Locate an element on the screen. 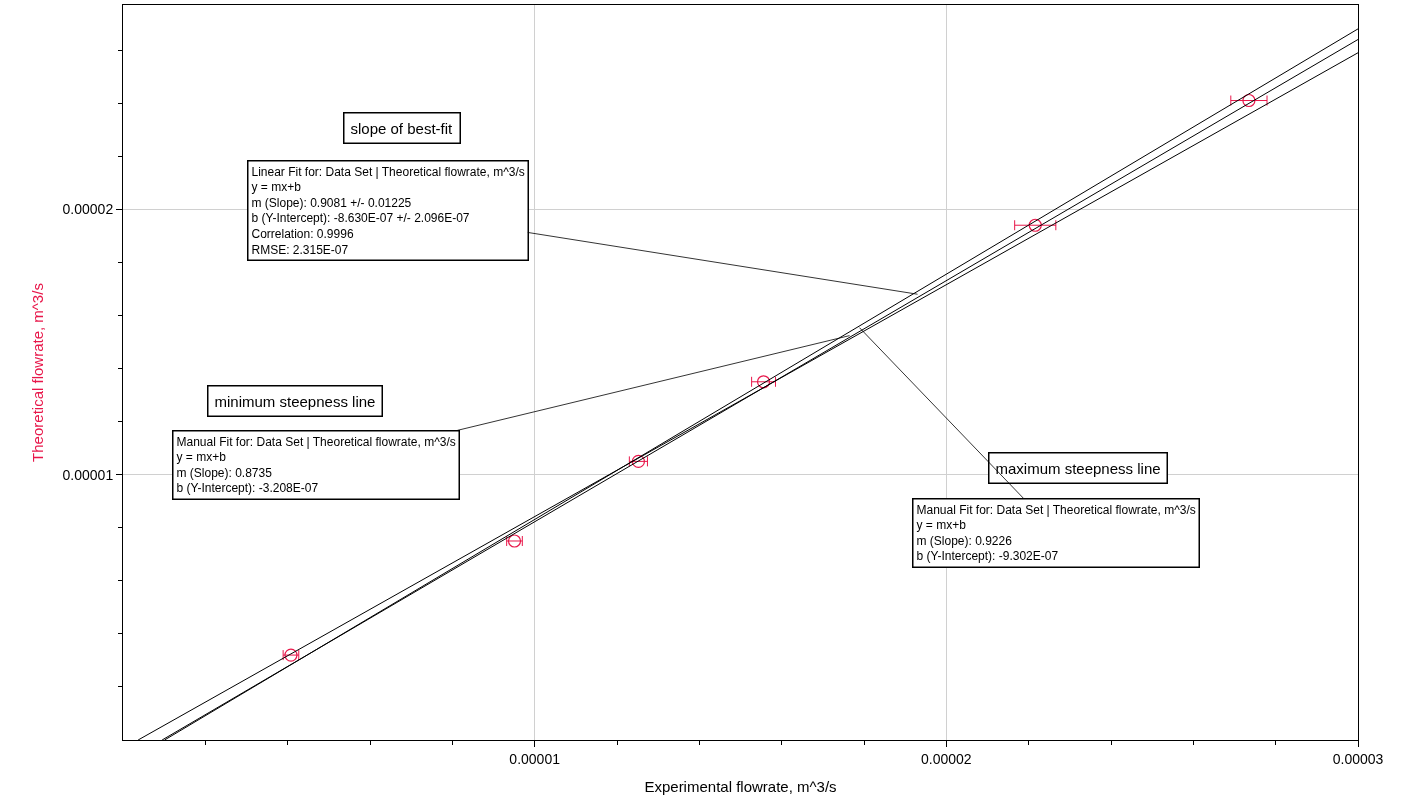  annotation: maximum steepness line is located at coordinates (1078, 468).